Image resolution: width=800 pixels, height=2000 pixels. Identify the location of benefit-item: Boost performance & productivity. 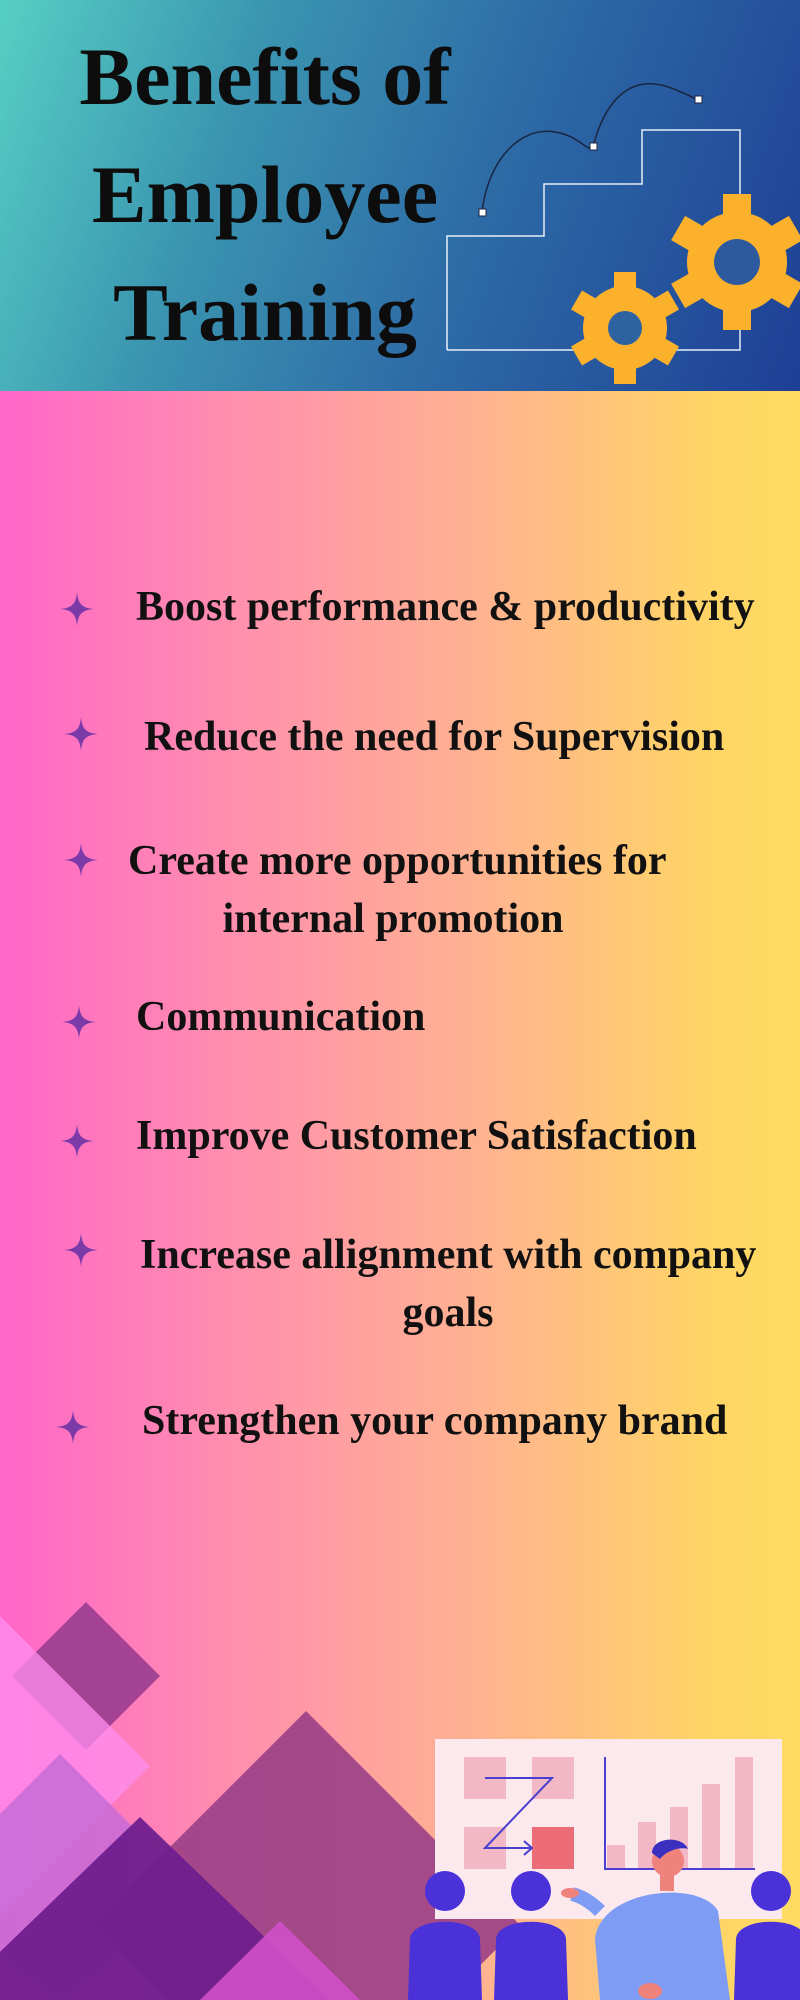
(445, 607).